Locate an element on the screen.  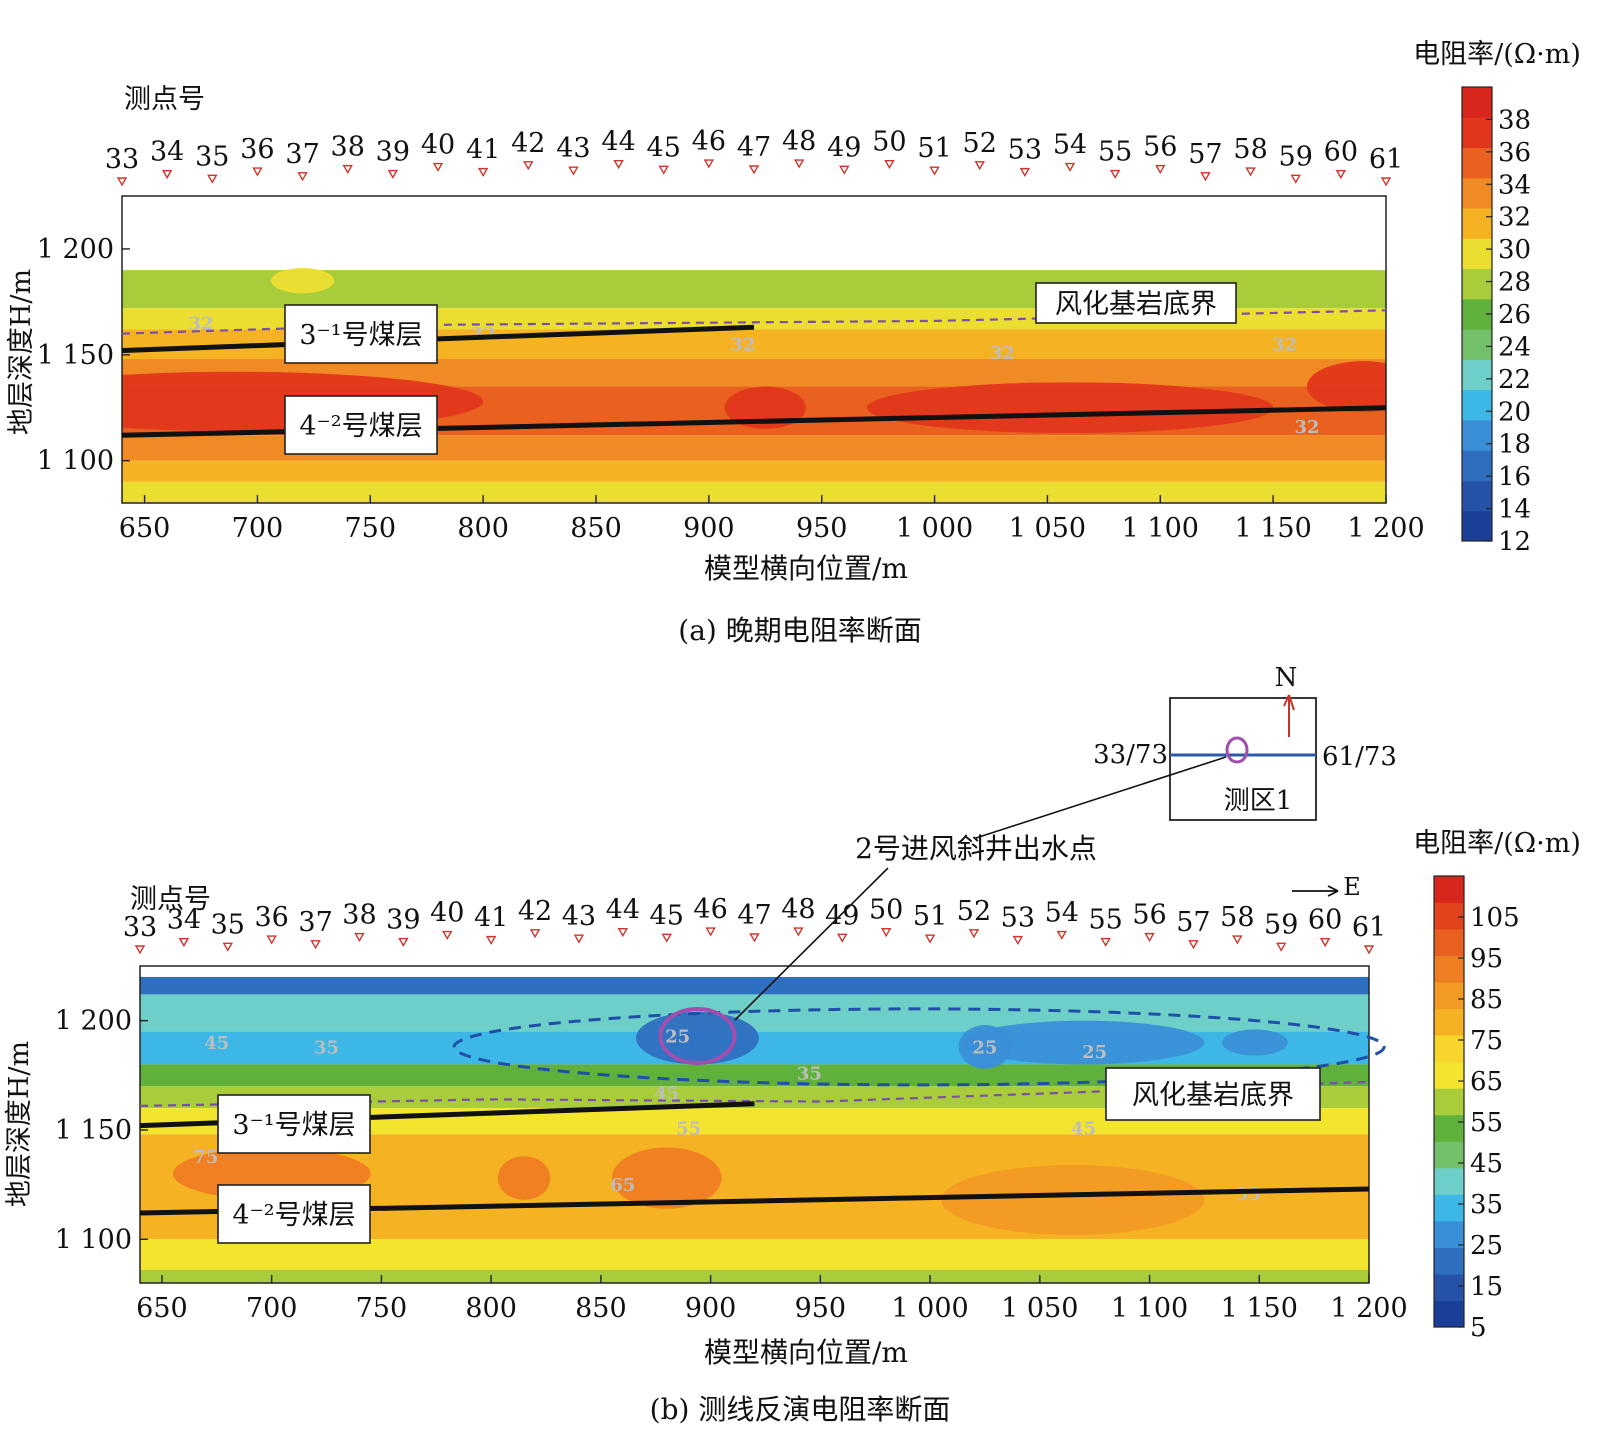
station-label: 55 is located at coordinates (1115, 152).